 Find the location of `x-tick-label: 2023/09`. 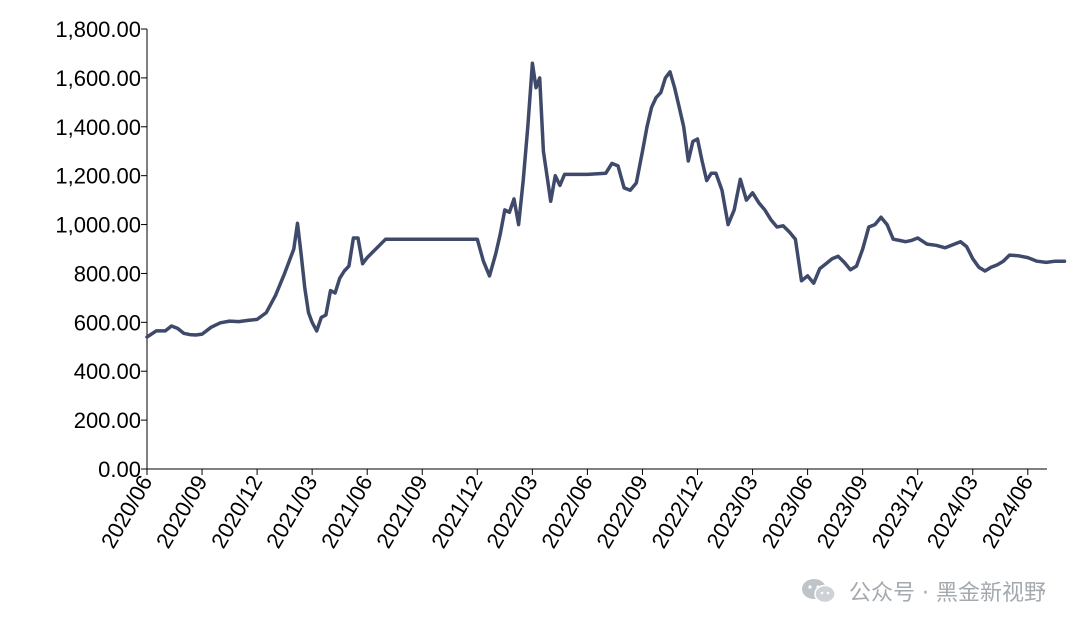

x-tick-label: 2023/09 is located at coordinates (842, 511).